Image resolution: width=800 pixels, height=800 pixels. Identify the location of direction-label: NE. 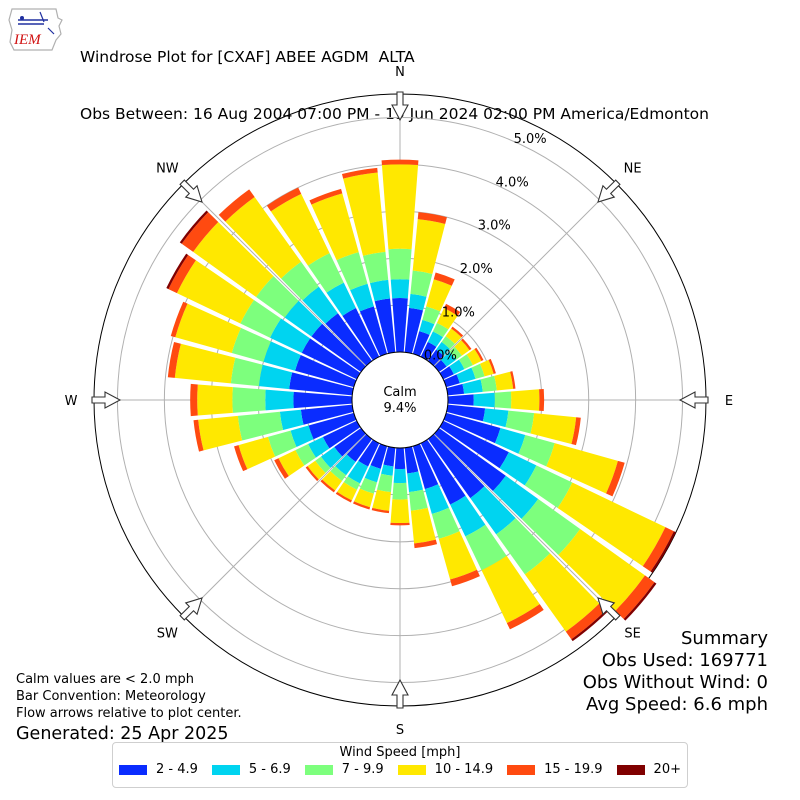
(633, 168).